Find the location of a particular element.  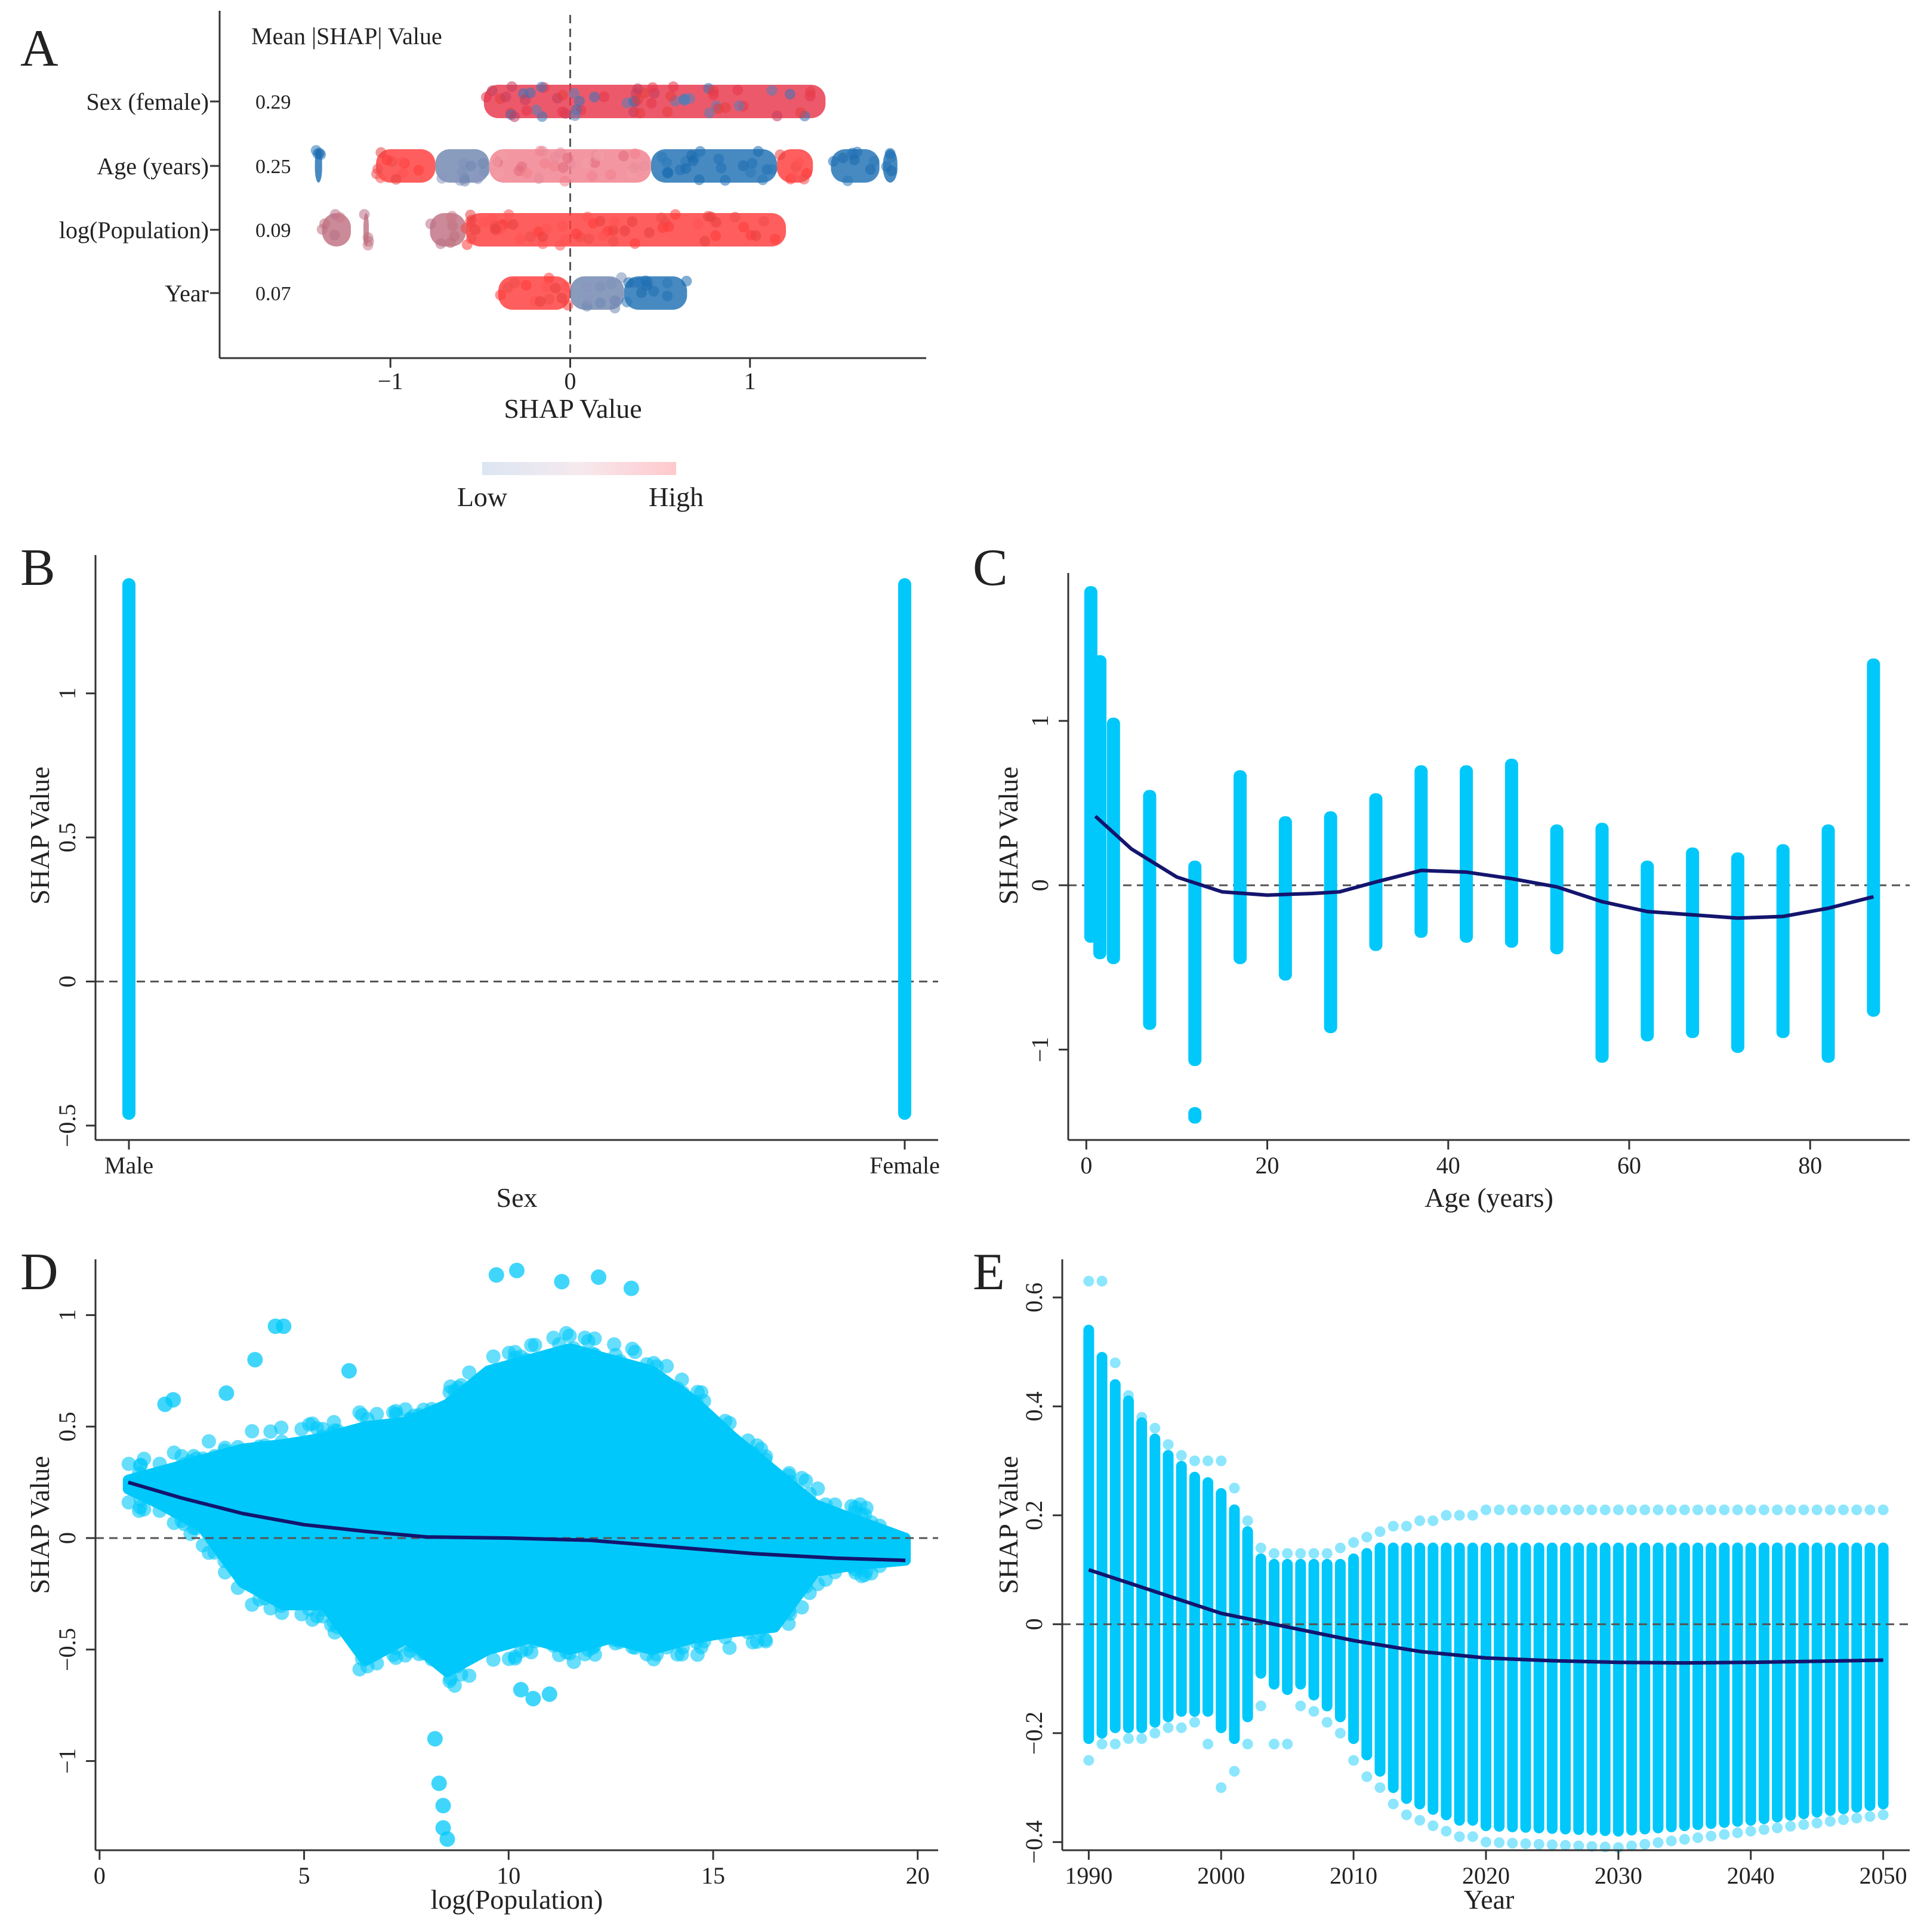

x-tick-label: 1990 is located at coordinates (1088, 1875).